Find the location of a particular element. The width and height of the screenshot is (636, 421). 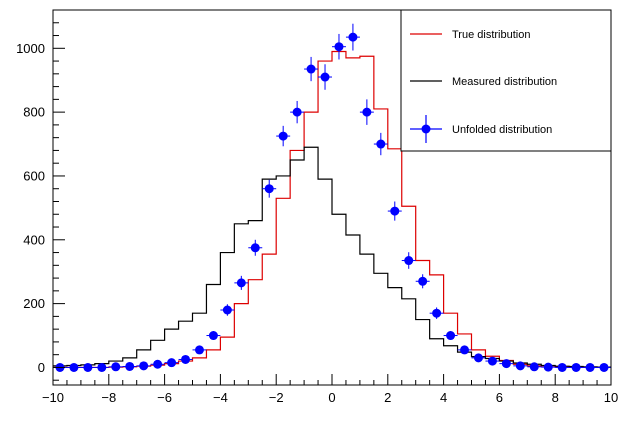

y-tick-label: 600 is located at coordinates (34, 175).